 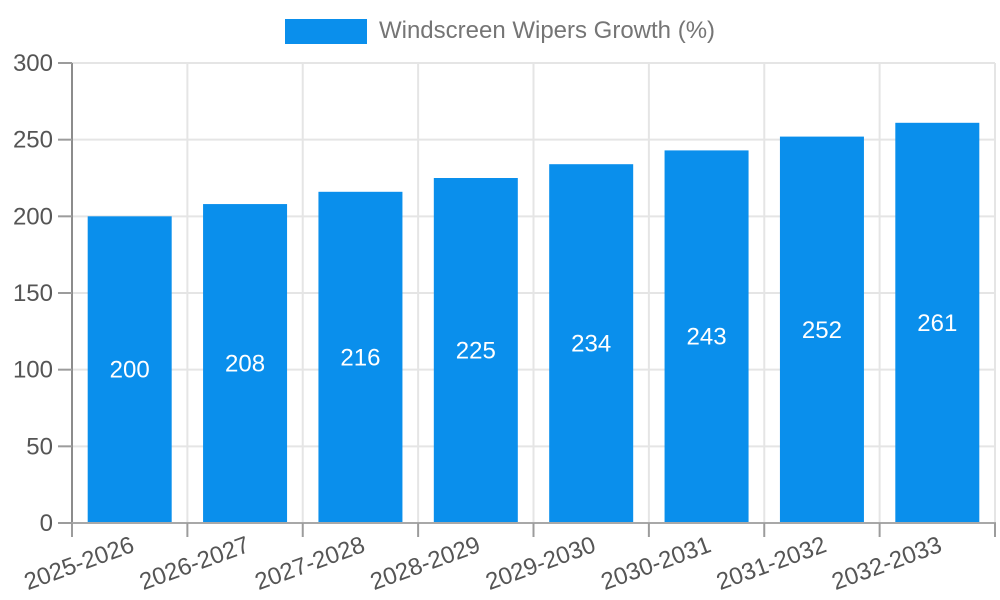 I want to click on y-axis-label: 300, so click(x=33, y=63).